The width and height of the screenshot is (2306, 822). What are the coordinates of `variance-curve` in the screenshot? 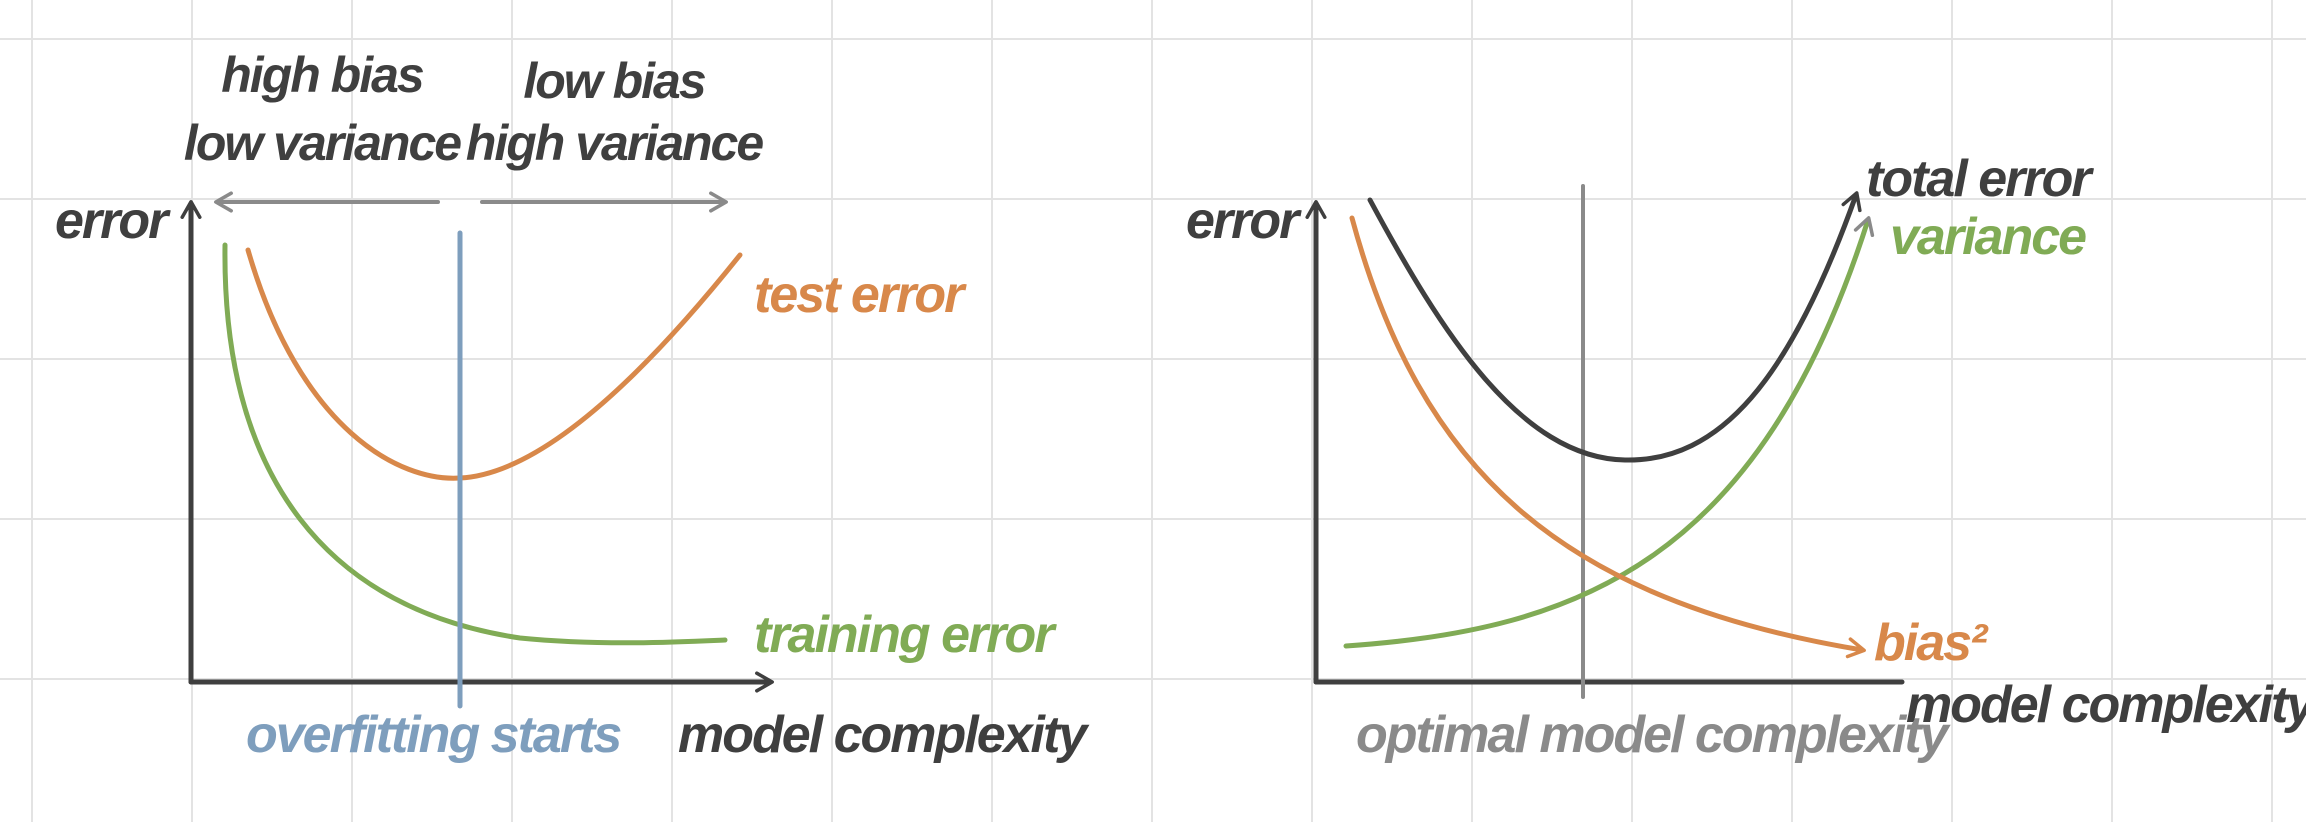 It's located at (1609, 432).